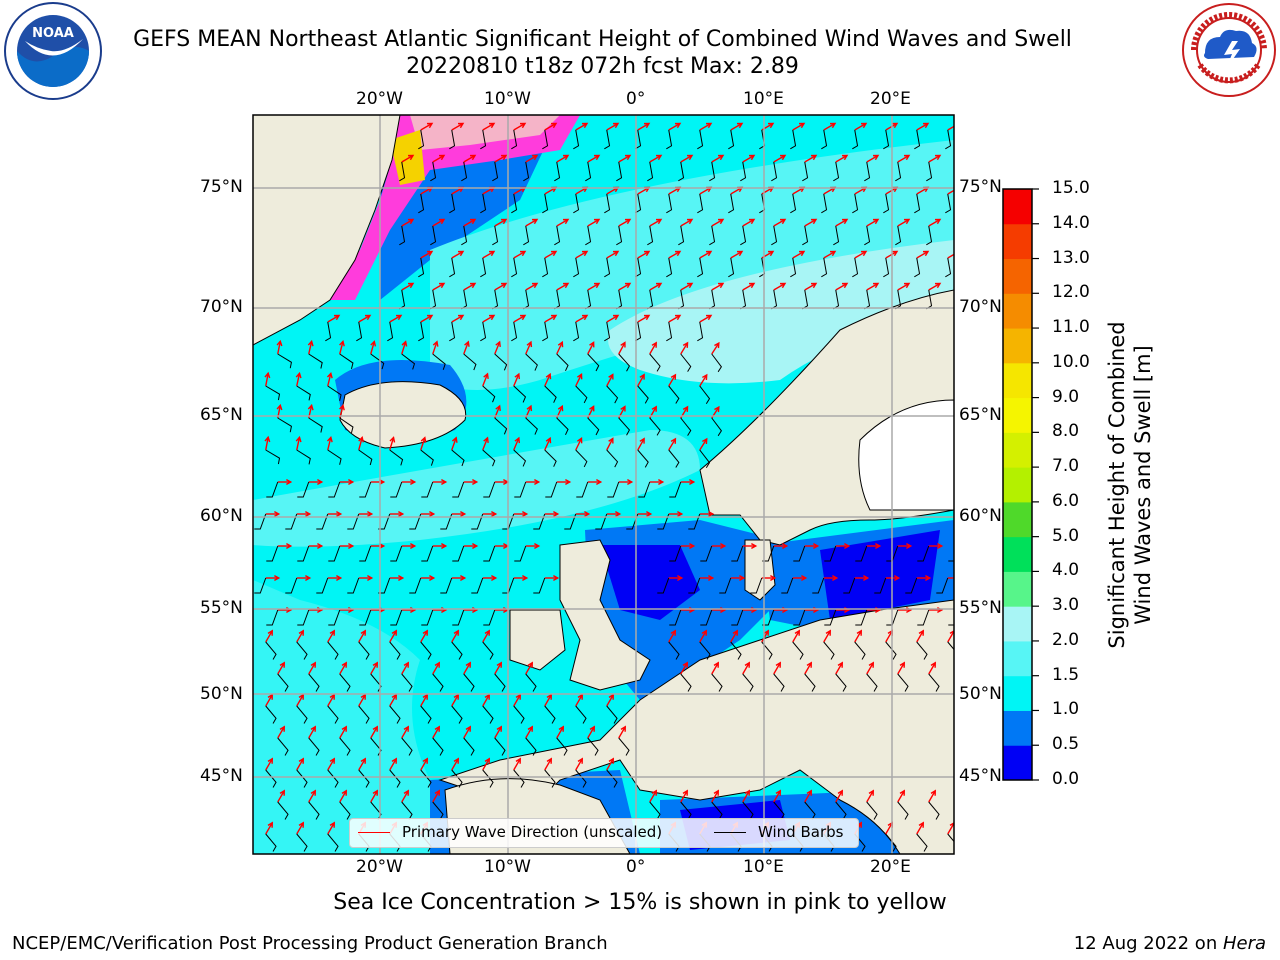 This screenshot has height=960, width=1280. I want to click on lon-tick-top-1: 10°W, so click(507, 99).